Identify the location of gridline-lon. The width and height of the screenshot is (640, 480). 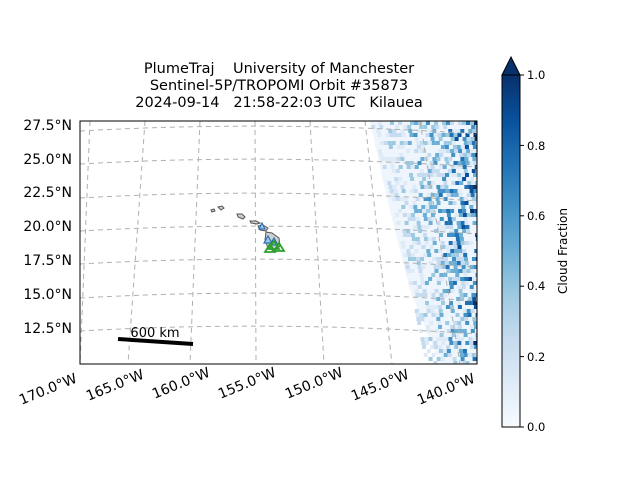
(378, 242).